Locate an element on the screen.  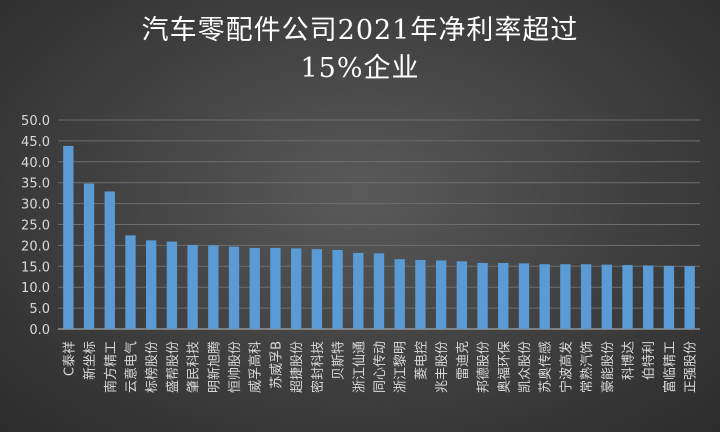
x-tick-label: 南方精工 is located at coordinates (111, 367).